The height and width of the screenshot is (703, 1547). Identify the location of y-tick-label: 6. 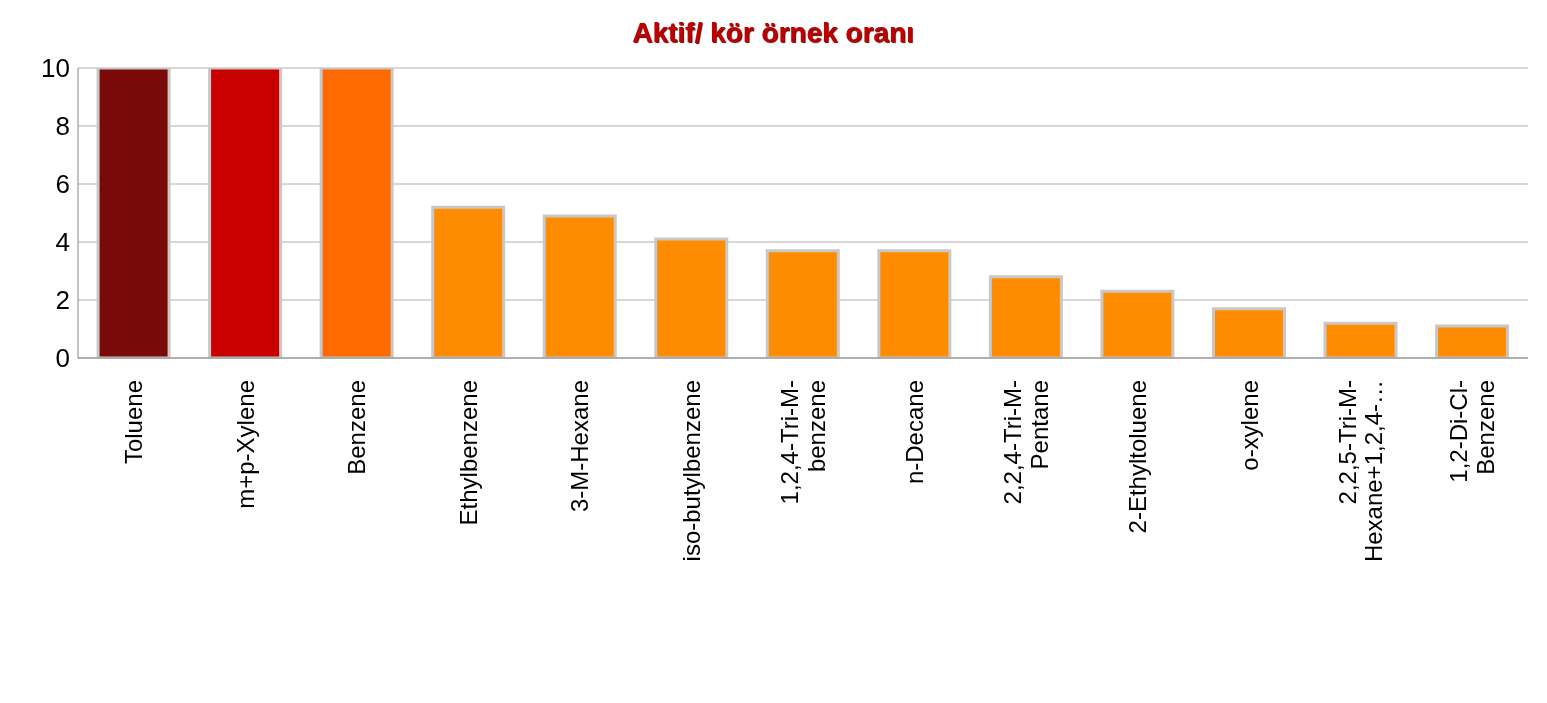
(62, 184).